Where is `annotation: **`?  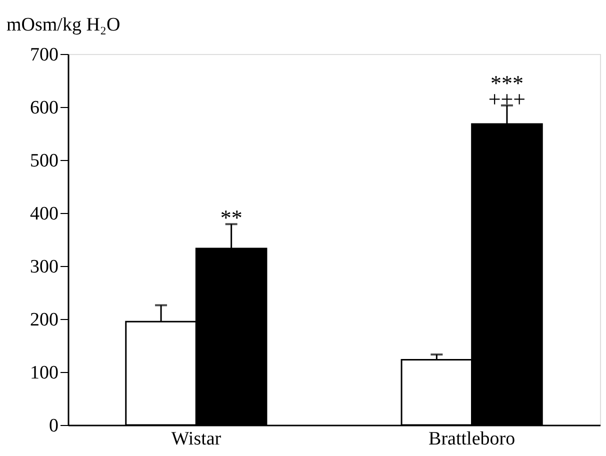
annotation: ** is located at coordinates (231, 217).